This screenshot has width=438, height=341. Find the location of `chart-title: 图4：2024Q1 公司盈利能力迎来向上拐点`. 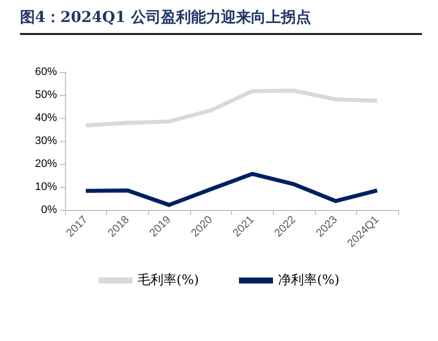

chart-title: 图4：2024Q1 公司盈利能力迎来向上拐点 is located at coordinates (221, 21).